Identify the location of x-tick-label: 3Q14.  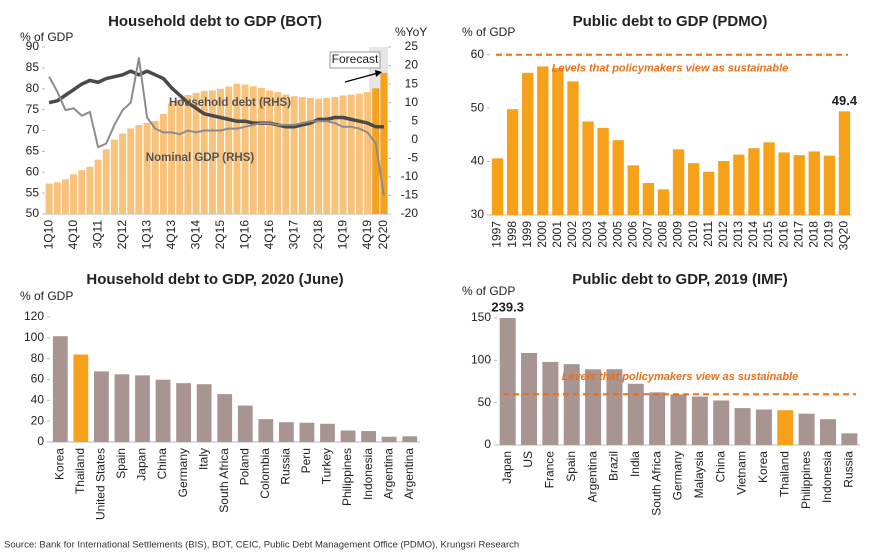
(195, 235).